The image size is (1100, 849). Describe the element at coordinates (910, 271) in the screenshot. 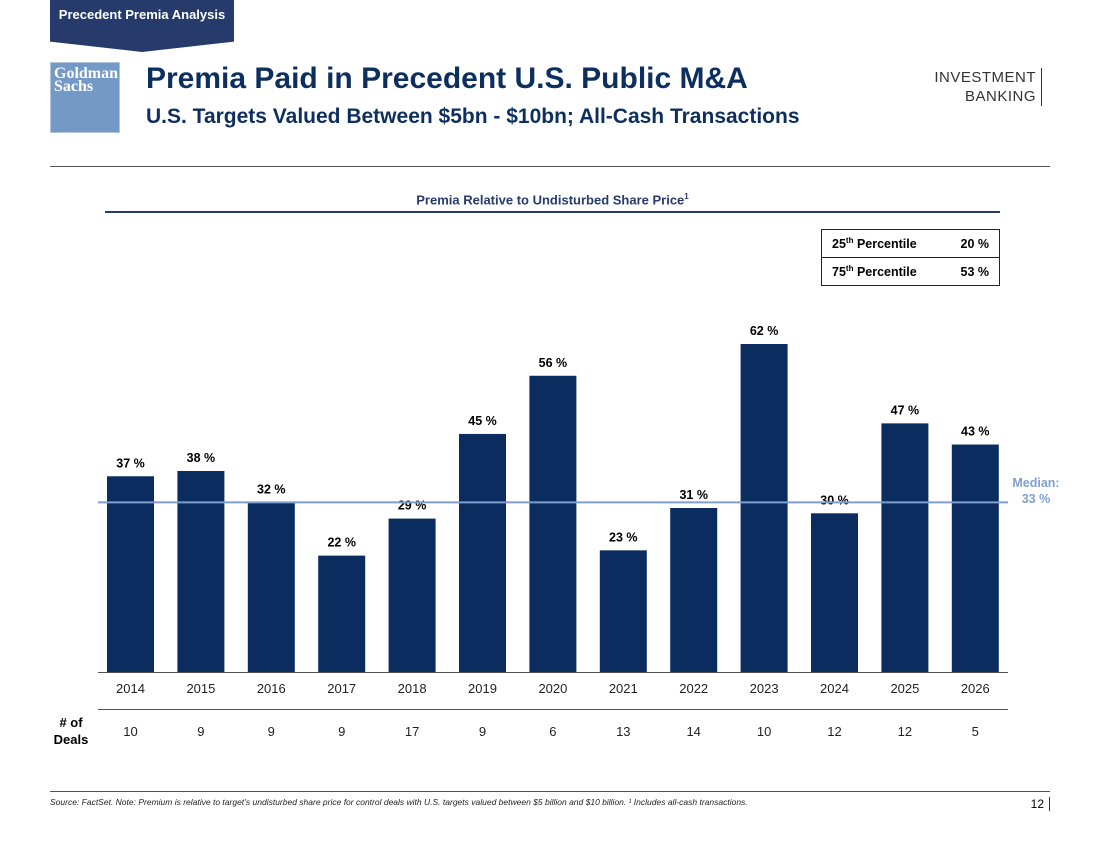

I see `percentile-row: 75th Percentile 53 %` at that location.